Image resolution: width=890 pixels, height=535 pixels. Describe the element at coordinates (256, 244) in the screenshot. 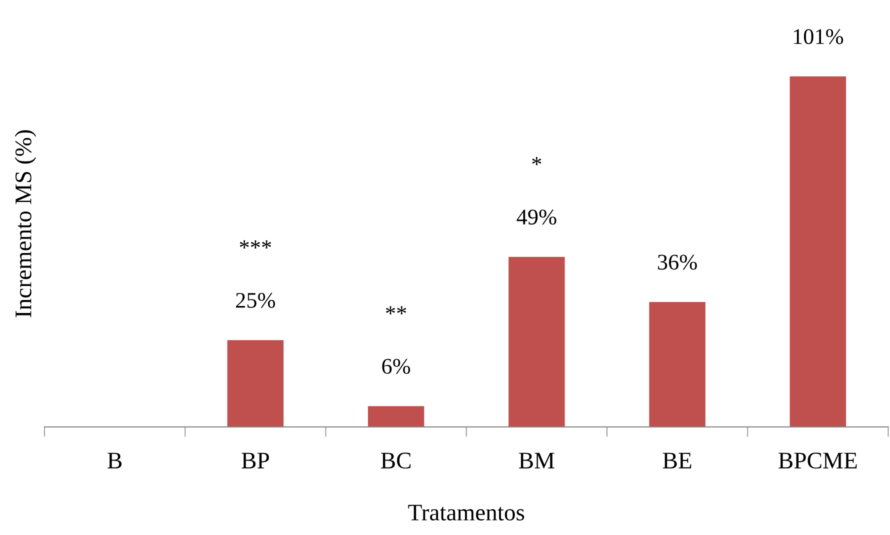

I see `annotation: ***` at that location.